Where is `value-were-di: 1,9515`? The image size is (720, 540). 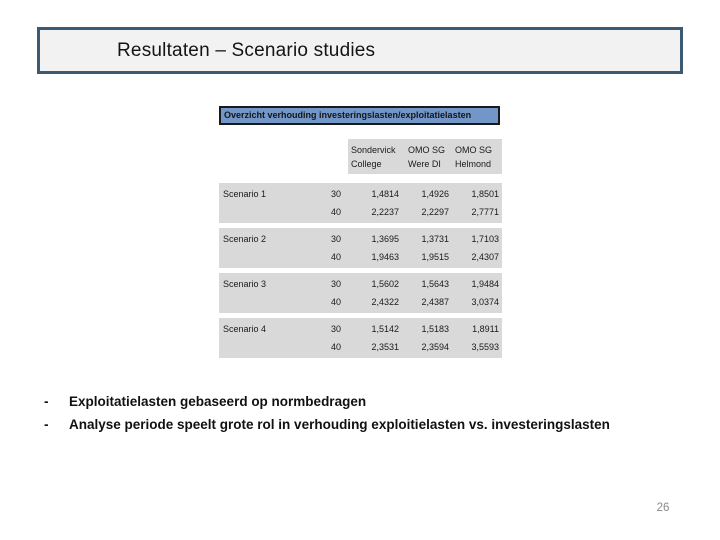
value-were-di: 1,9515 is located at coordinates (435, 257).